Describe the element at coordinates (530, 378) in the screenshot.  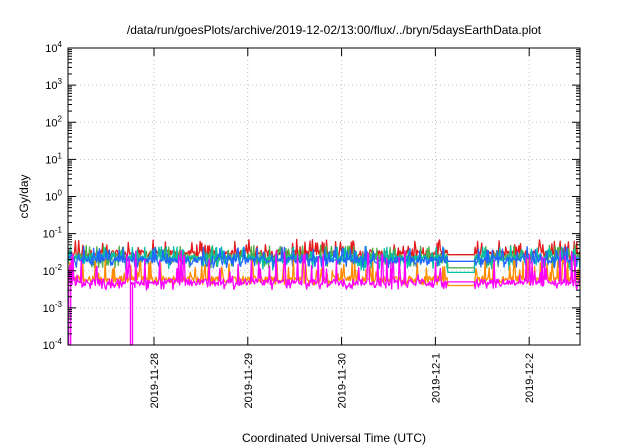
I see `x-tick-label: 2019-12-2` at that location.